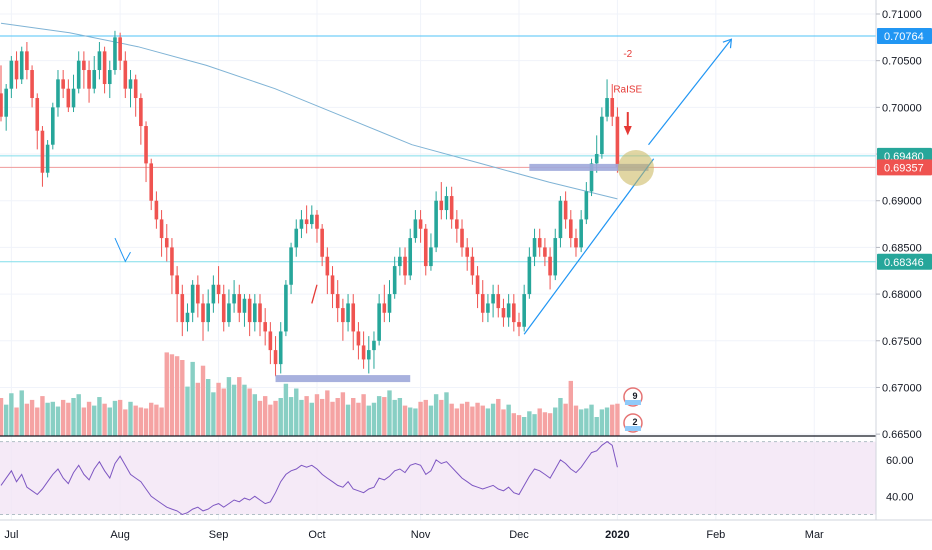 The width and height of the screenshot is (932, 550). Describe the element at coordinates (627, 131) in the screenshot. I see `drop-arrow-head` at that location.